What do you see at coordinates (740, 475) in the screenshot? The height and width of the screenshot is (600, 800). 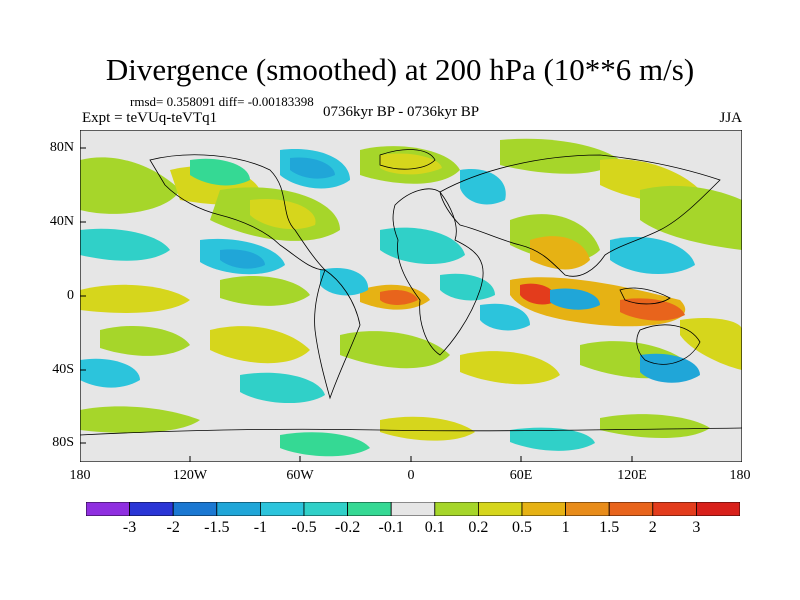 I see `x-axis-label-180e: 180` at bounding box center [740, 475].